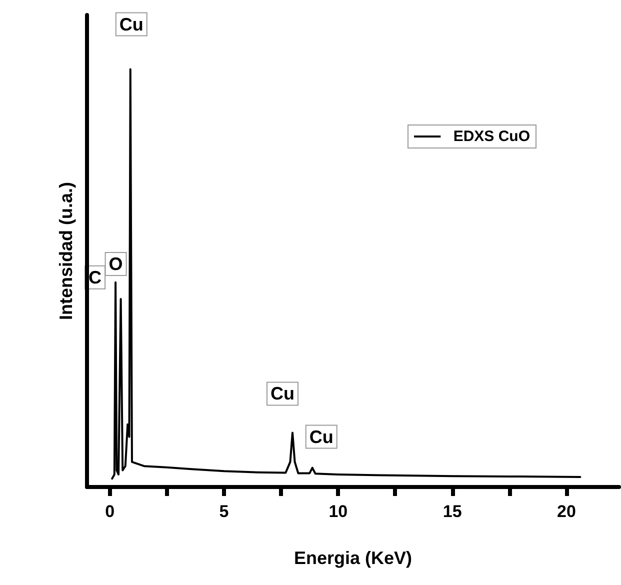  What do you see at coordinates (110, 511) in the screenshot?
I see `x-tick-label: 0` at bounding box center [110, 511].